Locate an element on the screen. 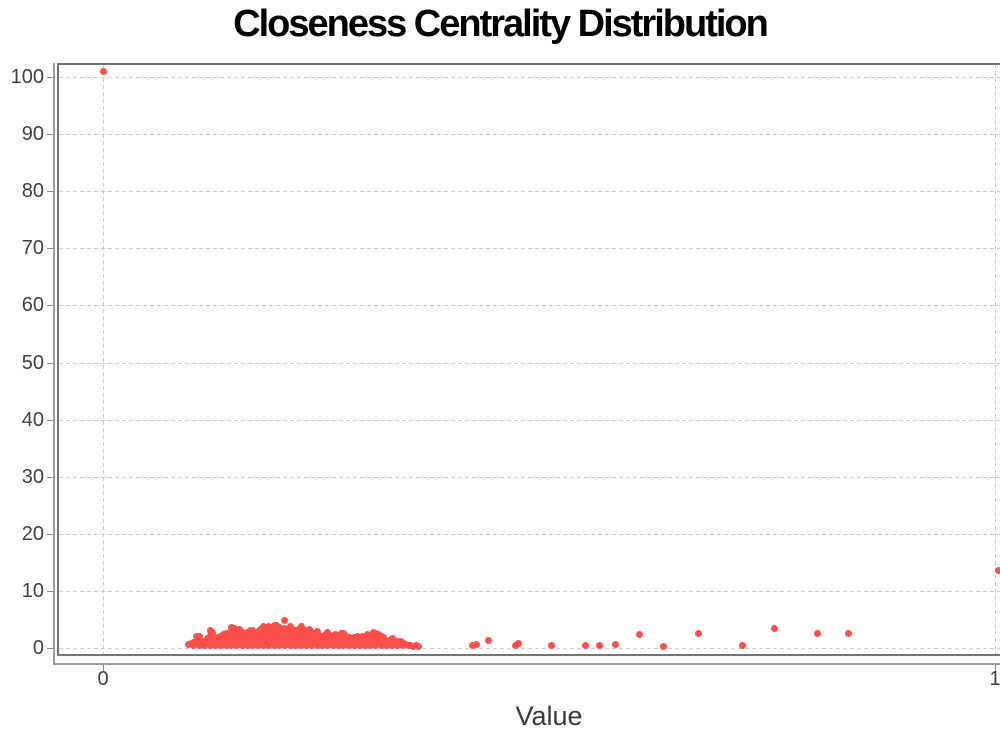 This screenshot has height=750, width=1000. y-tick-label: 20 is located at coordinates (32, 533).